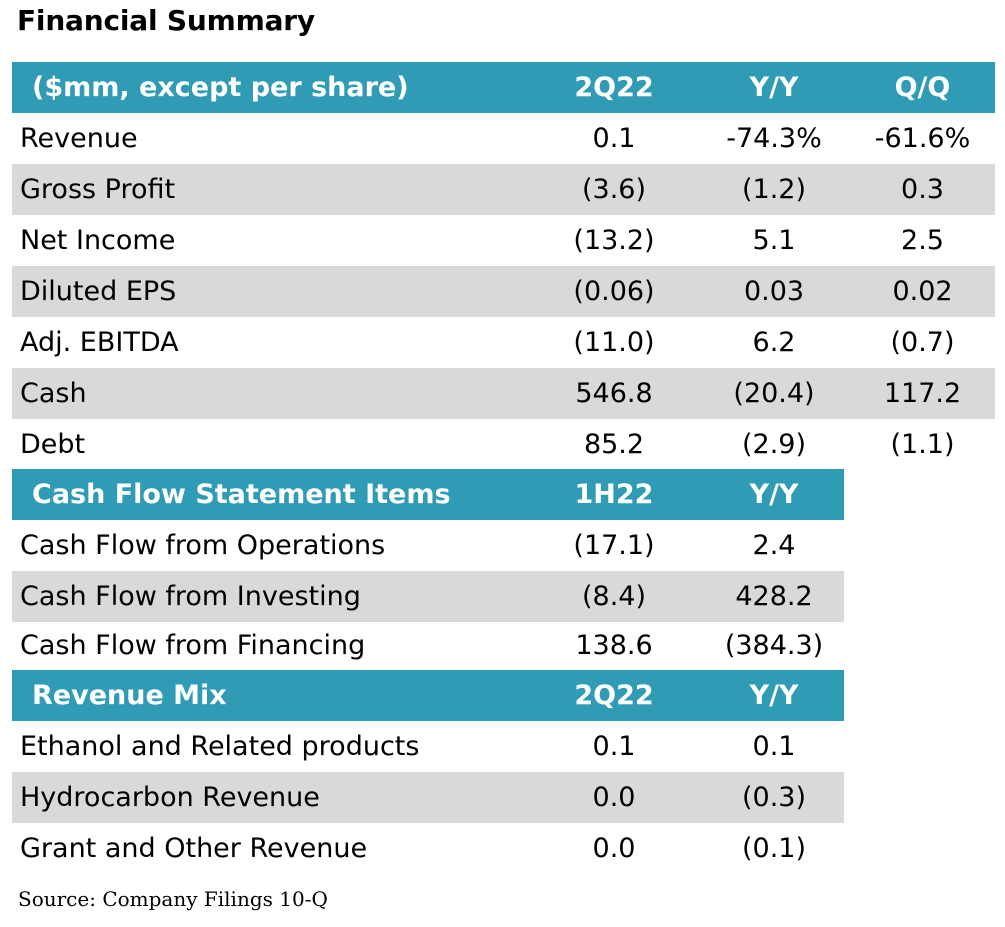 The height and width of the screenshot is (927, 1005). I want to click on table-row: Cash Flow from Investing (8.4) 428.2, so click(428, 596).